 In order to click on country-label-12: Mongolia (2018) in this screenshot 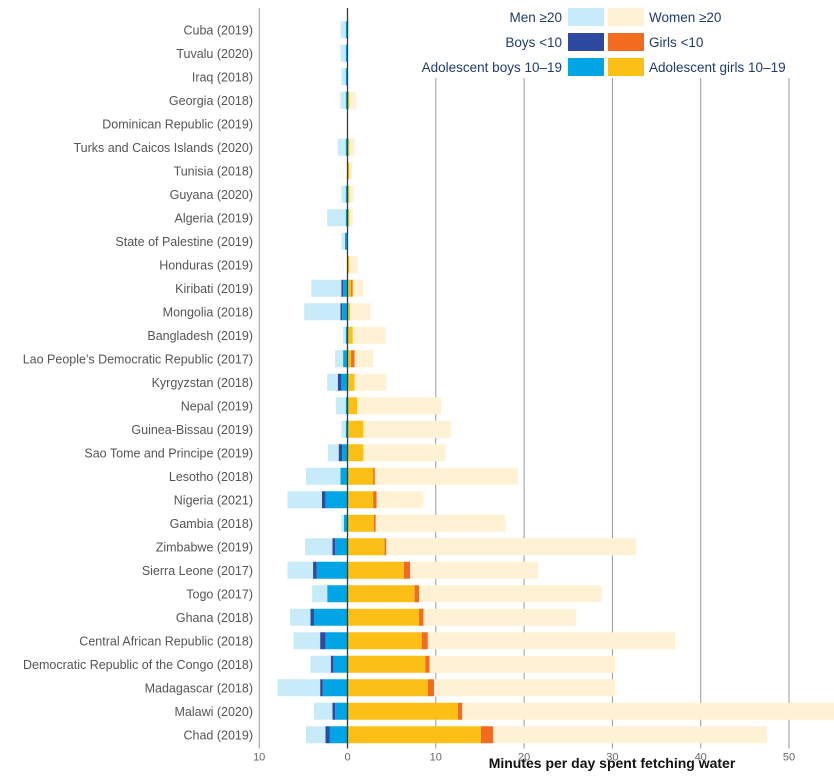, I will do `click(208, 312)`.